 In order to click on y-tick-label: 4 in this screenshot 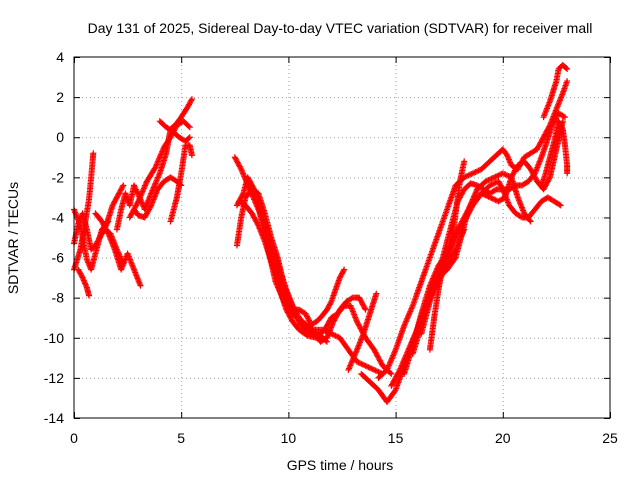, I will do `click(60, 57)`.